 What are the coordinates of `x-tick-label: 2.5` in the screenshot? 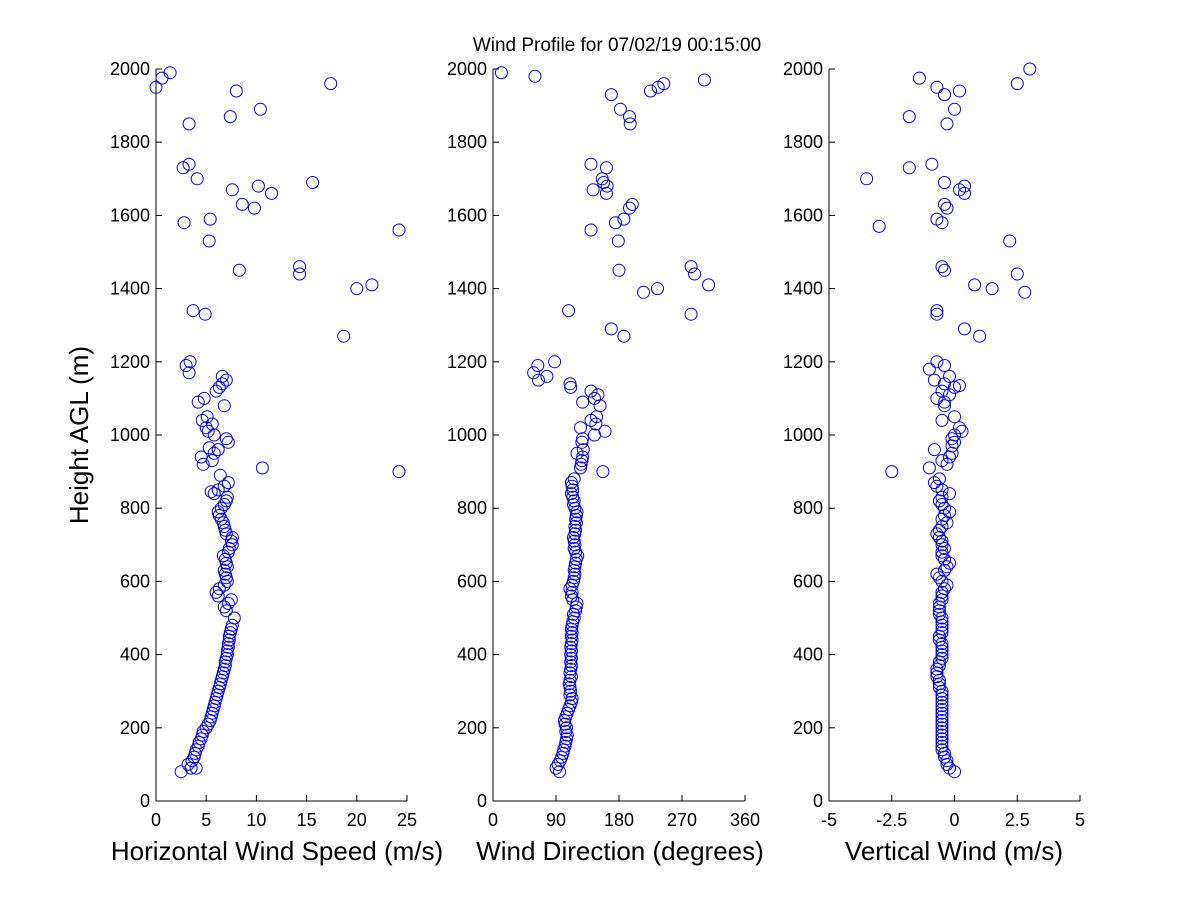 It's located at (1017, 820).